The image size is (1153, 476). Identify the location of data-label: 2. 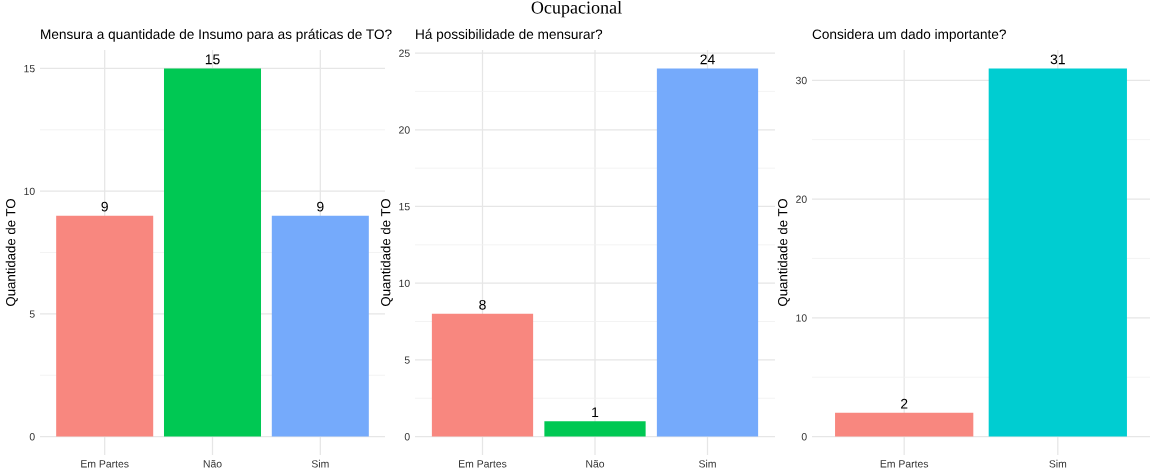
(904, 403).